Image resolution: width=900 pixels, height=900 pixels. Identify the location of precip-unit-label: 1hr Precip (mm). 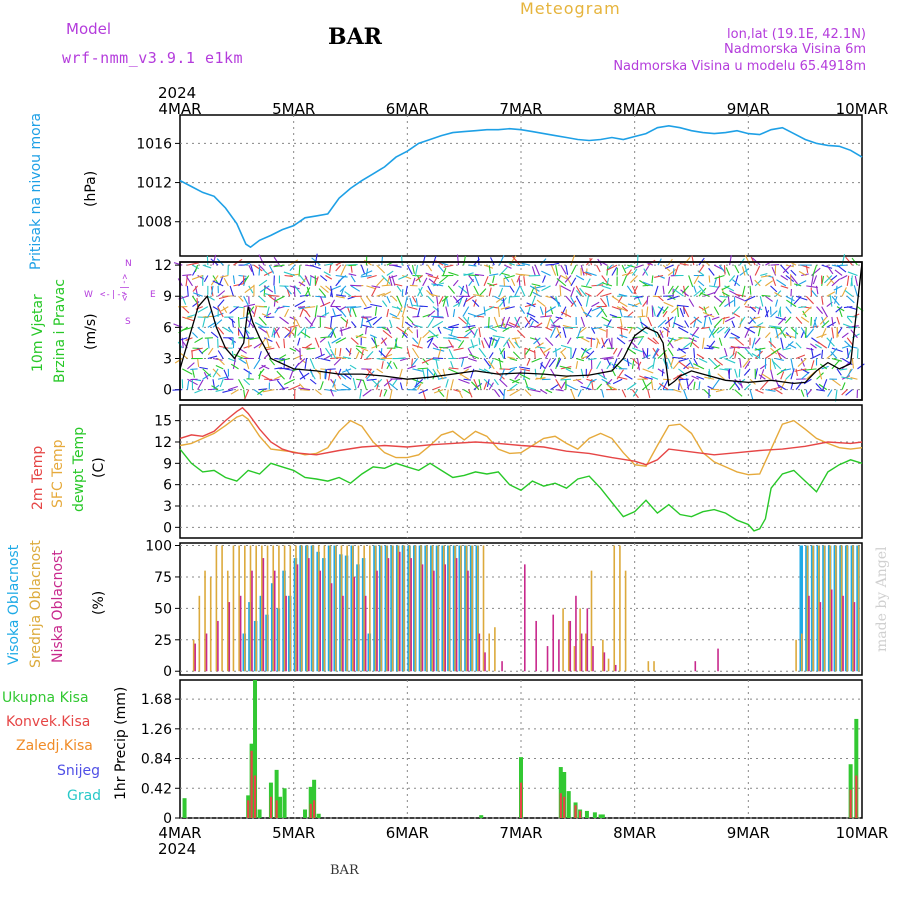
(121, 743).